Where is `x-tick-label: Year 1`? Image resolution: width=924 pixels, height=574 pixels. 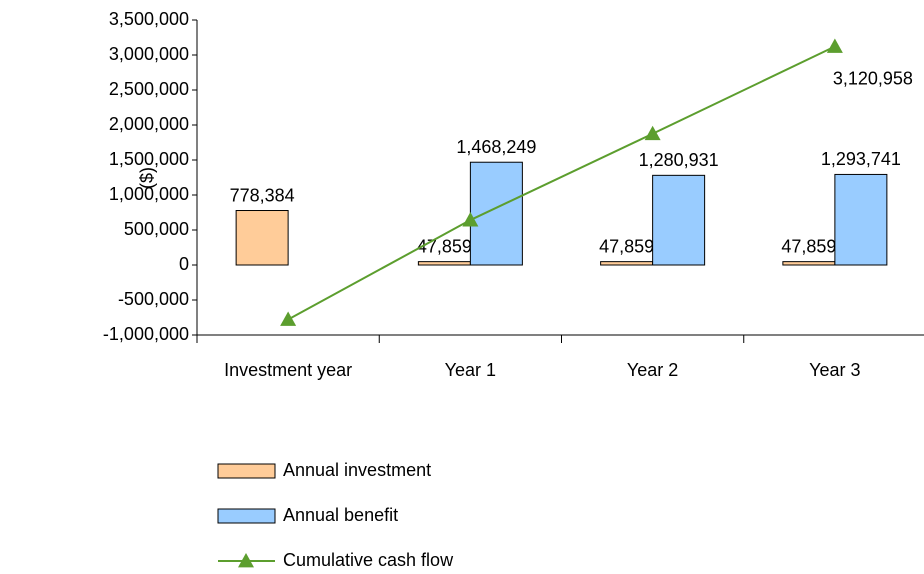
x-tick-label: Year 1 is located at coordinates (470, 370).